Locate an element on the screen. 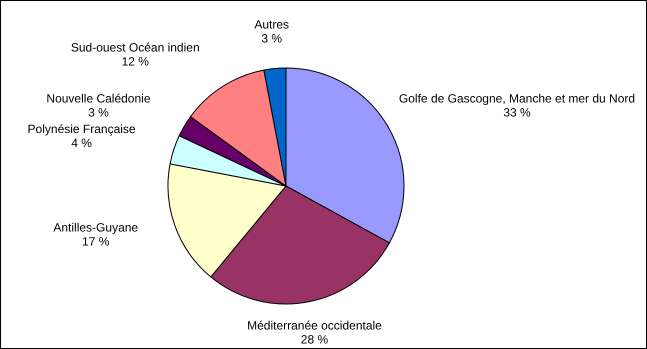  slice-label: Polynésie Française is located at coordinates (82, 129).